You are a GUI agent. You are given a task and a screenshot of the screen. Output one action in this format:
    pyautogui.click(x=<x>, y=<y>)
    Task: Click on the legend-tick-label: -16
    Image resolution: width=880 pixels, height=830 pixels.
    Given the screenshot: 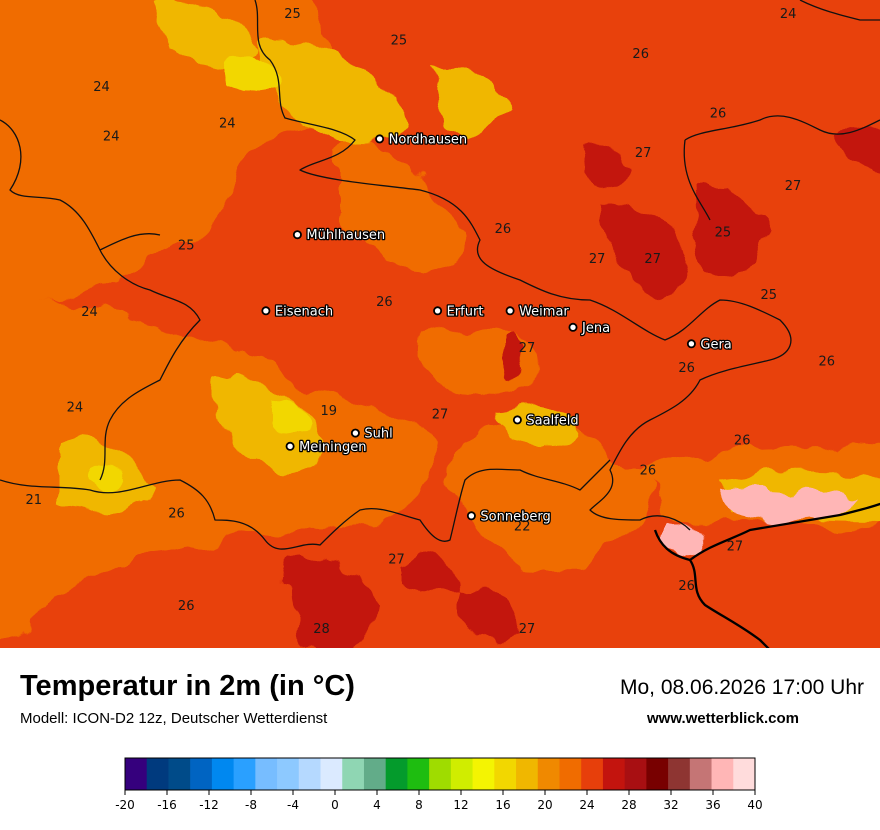 What is the action you would take?
    pyautogui.click(x=167, y=805)
    